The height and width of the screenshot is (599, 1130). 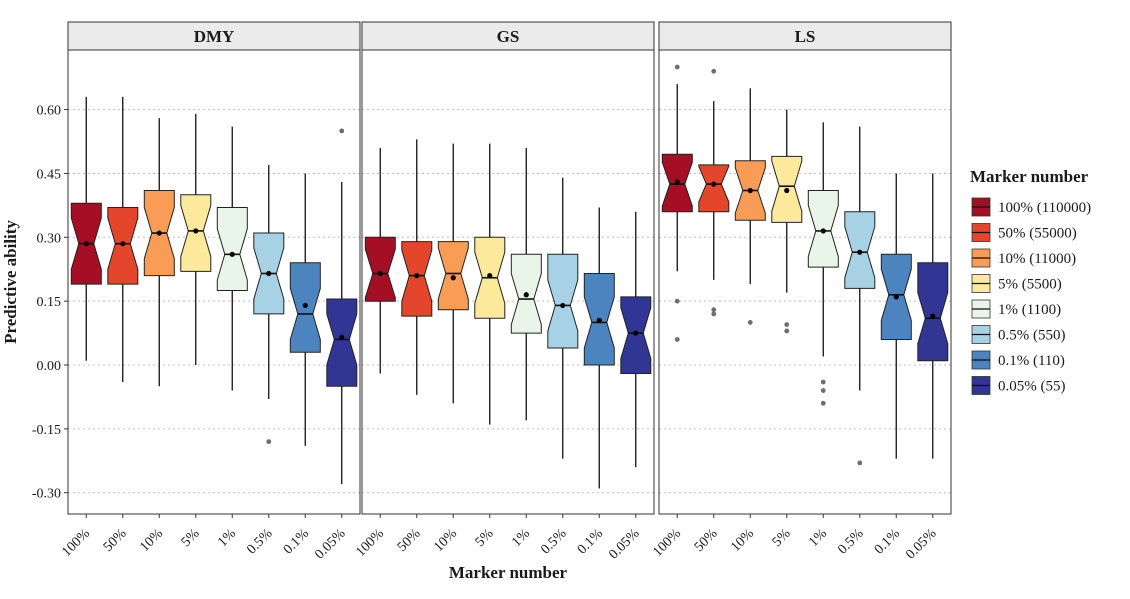 I want to click on legend-entry-label: 1% (1100), so click(x=1029, y=310).